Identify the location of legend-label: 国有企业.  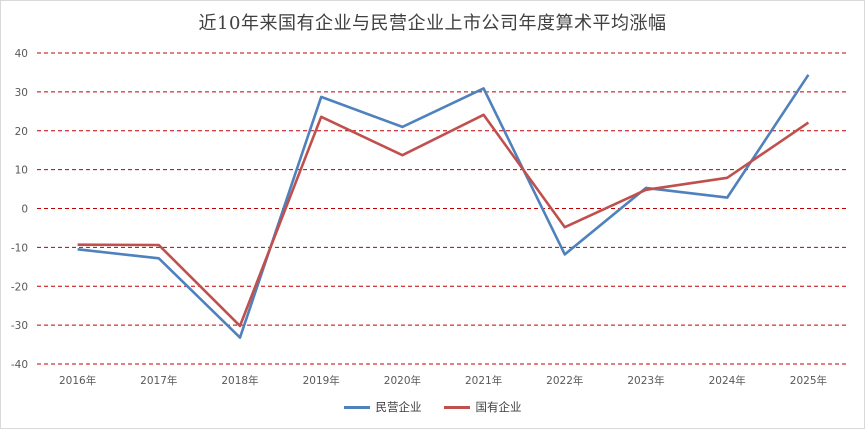
(498, 407).